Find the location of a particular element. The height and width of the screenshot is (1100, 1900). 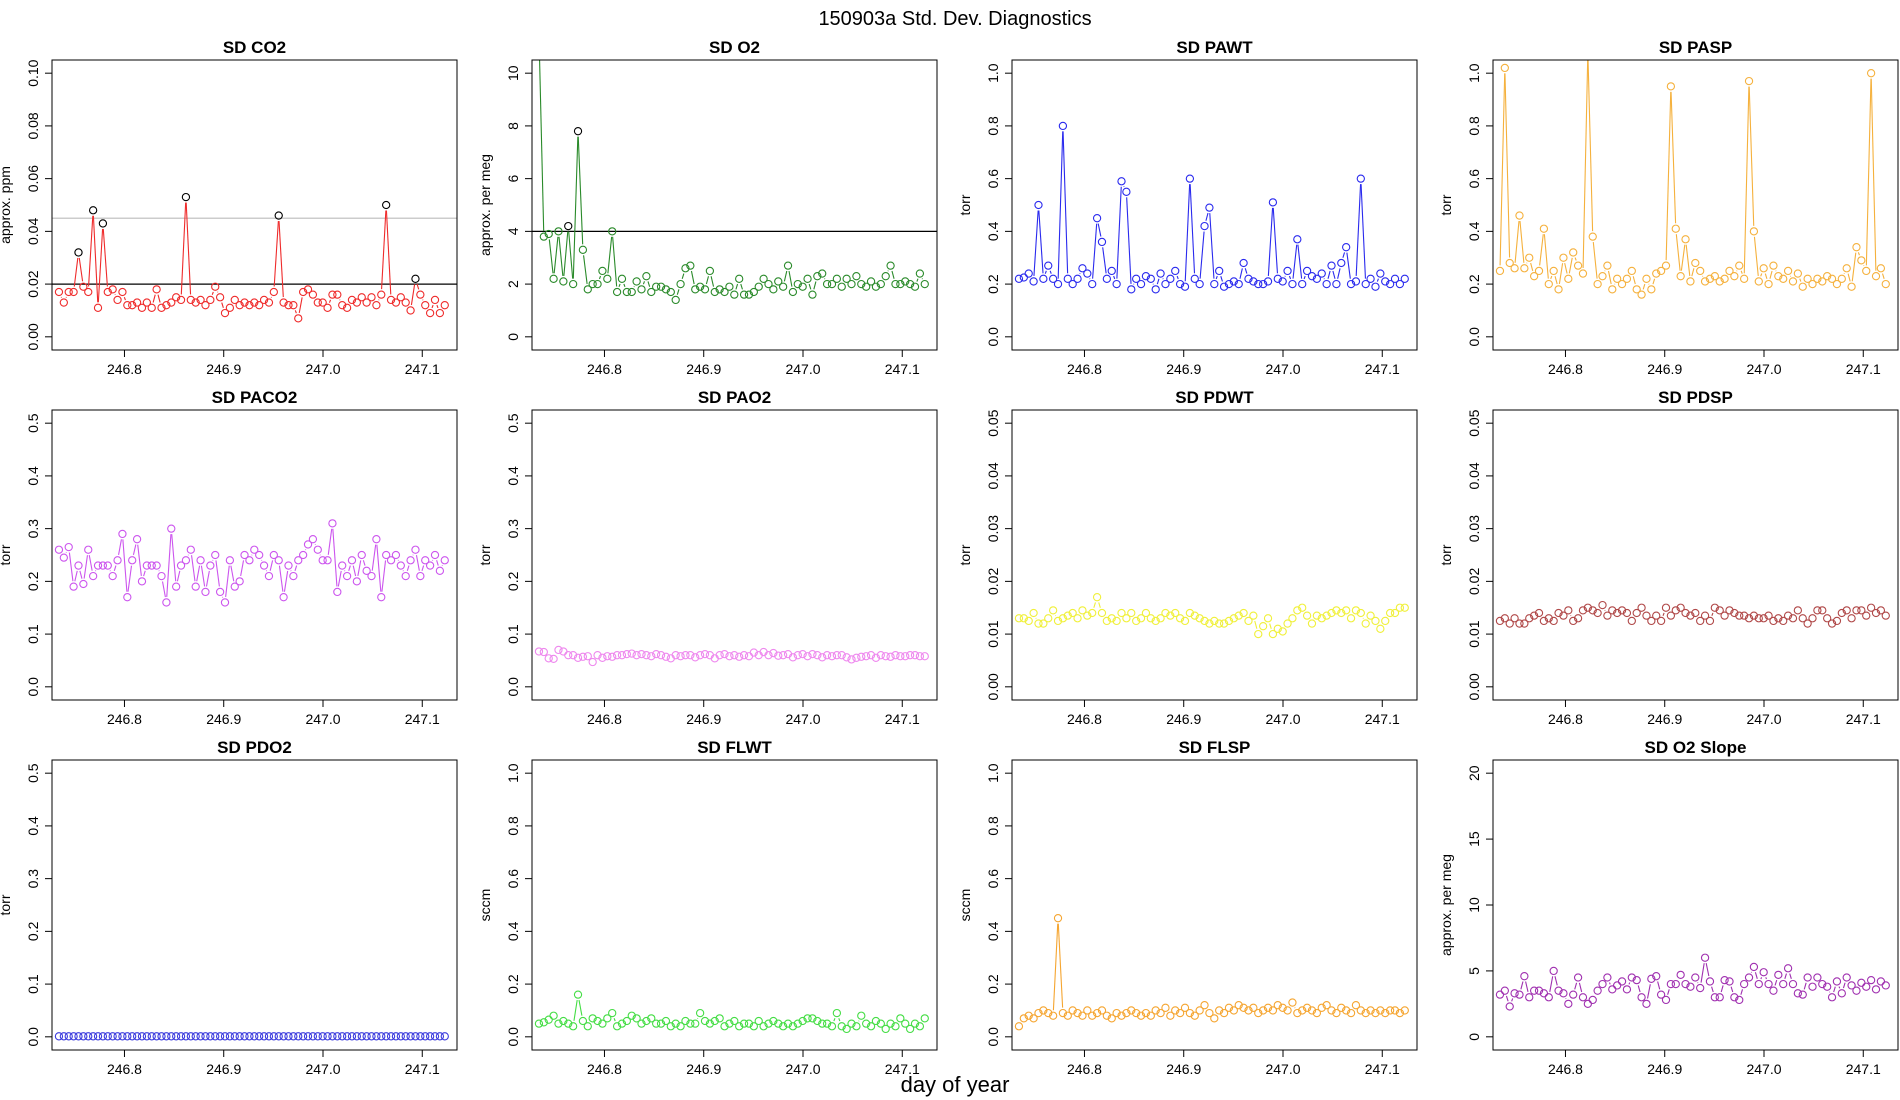

y-tick-label: 0.4 is located at coordinates (993, 931).